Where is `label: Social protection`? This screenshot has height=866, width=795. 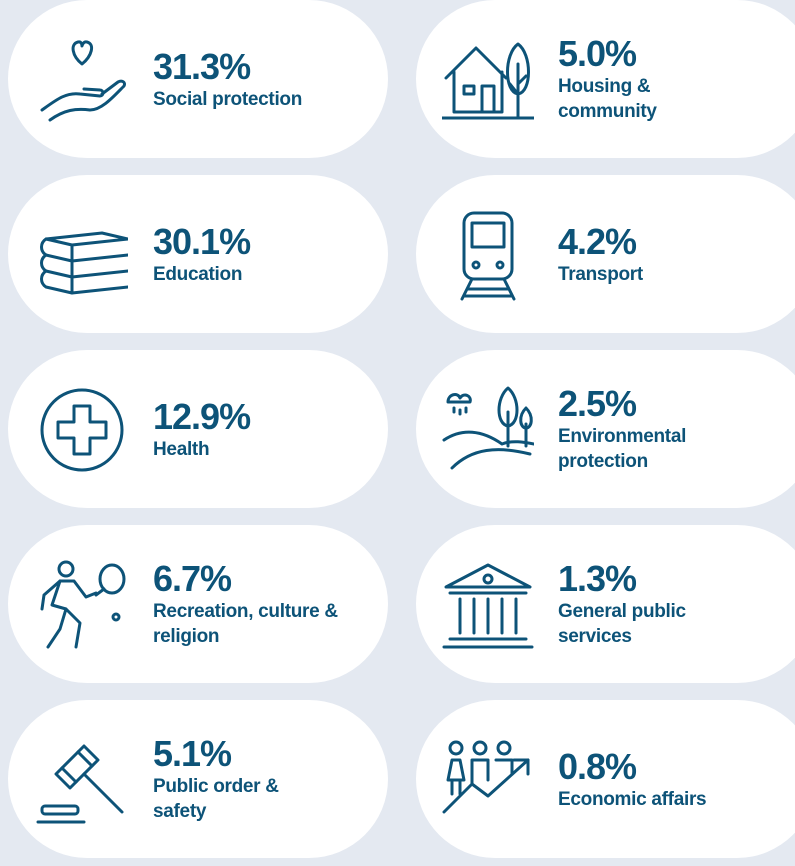
label: Social protection is located at coordinates (228, 99).